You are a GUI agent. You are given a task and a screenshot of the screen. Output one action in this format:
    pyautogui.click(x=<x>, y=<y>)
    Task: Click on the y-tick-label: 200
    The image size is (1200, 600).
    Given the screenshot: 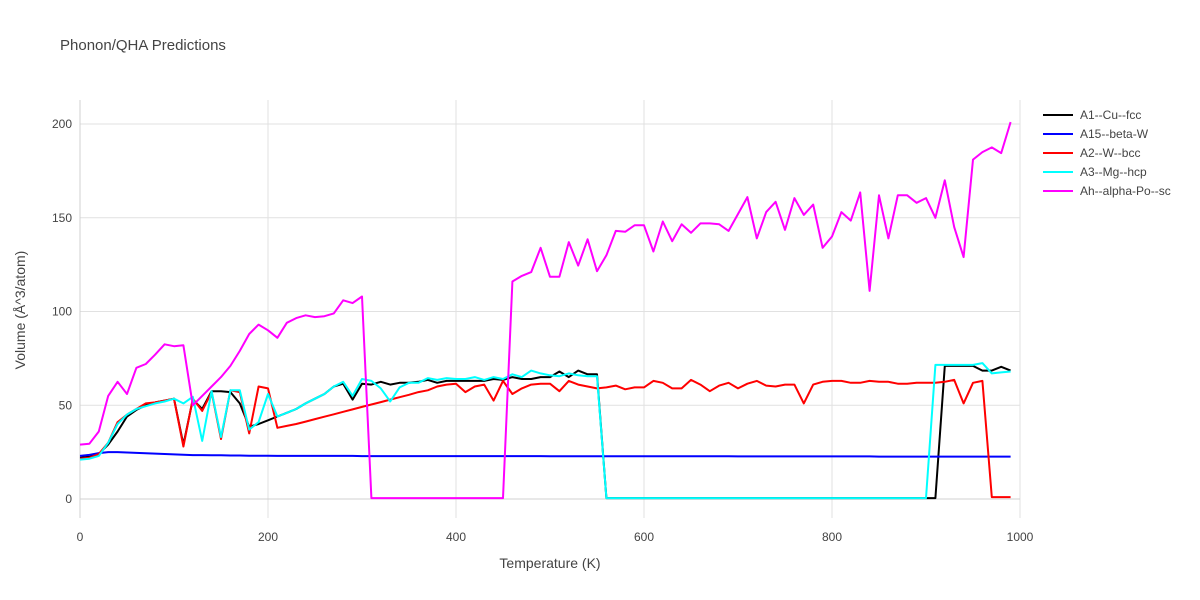 What is the action you would take?
    pyautogui.click(x=62, y=124)
    